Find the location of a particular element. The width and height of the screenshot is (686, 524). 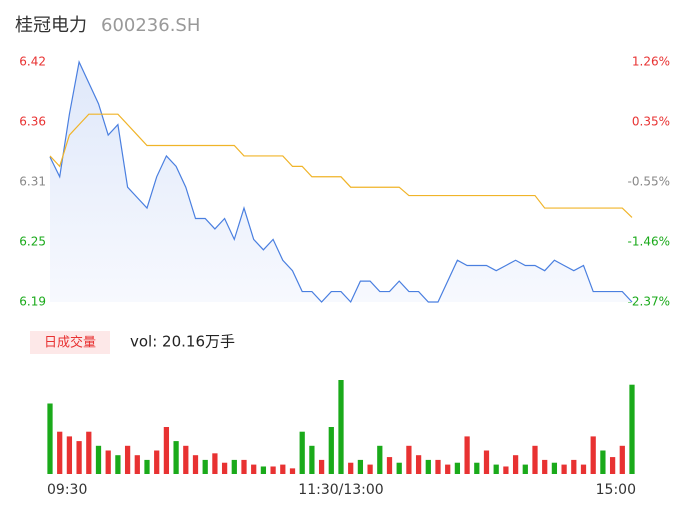

y-tick-label: 6.19 is located at coordinates (32, 302).